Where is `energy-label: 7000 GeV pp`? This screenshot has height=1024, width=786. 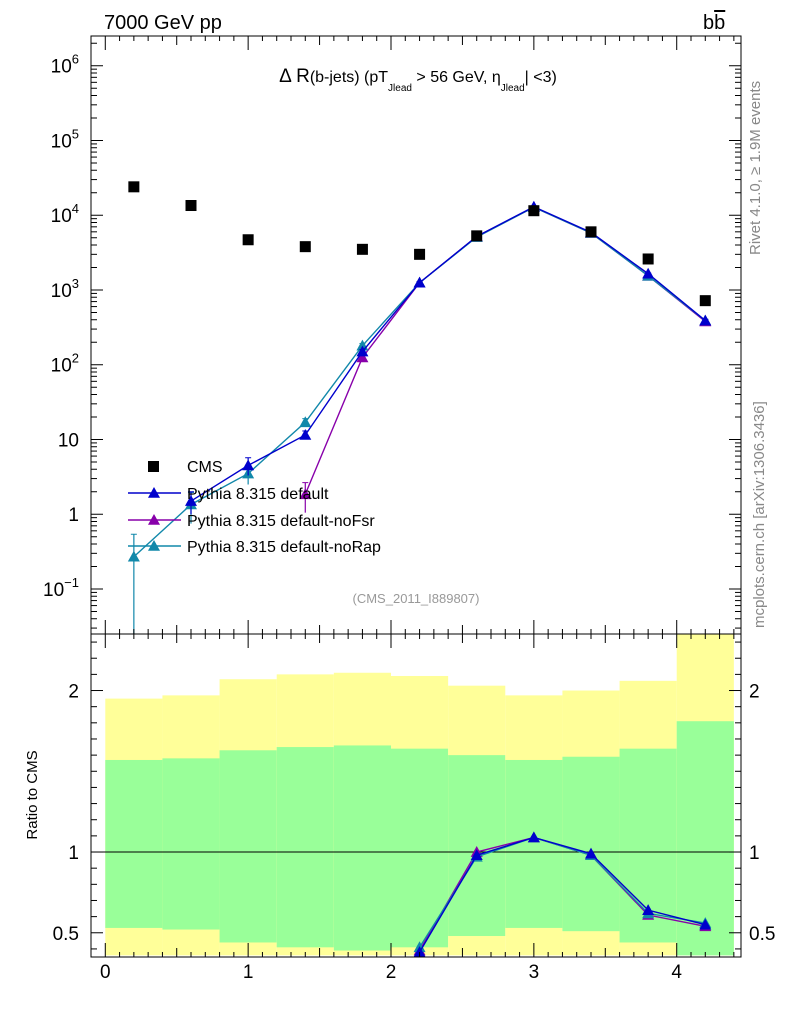 energy-label: 7000 GeV pp is located at coordinates (163, 23).